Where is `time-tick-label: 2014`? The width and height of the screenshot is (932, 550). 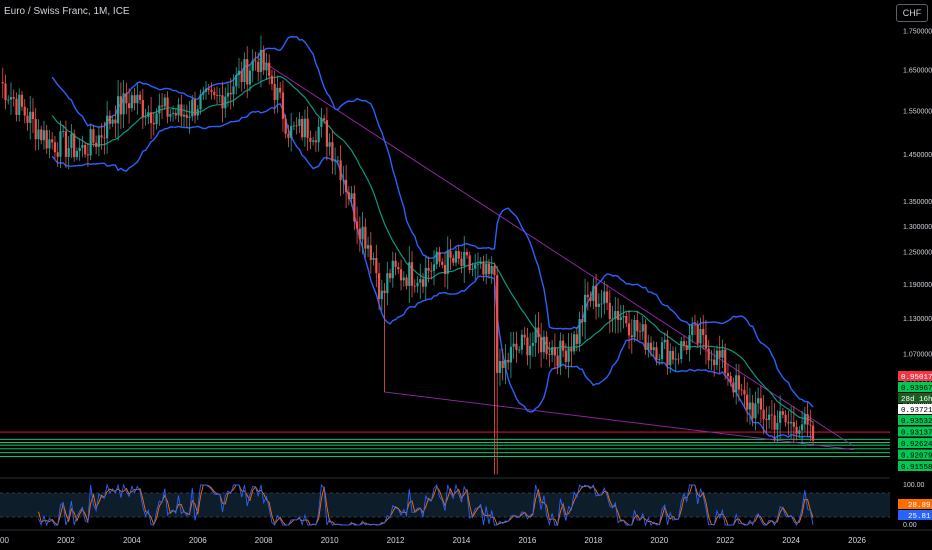
time-tick-label: 2014 is located at coordinates (462, 540).